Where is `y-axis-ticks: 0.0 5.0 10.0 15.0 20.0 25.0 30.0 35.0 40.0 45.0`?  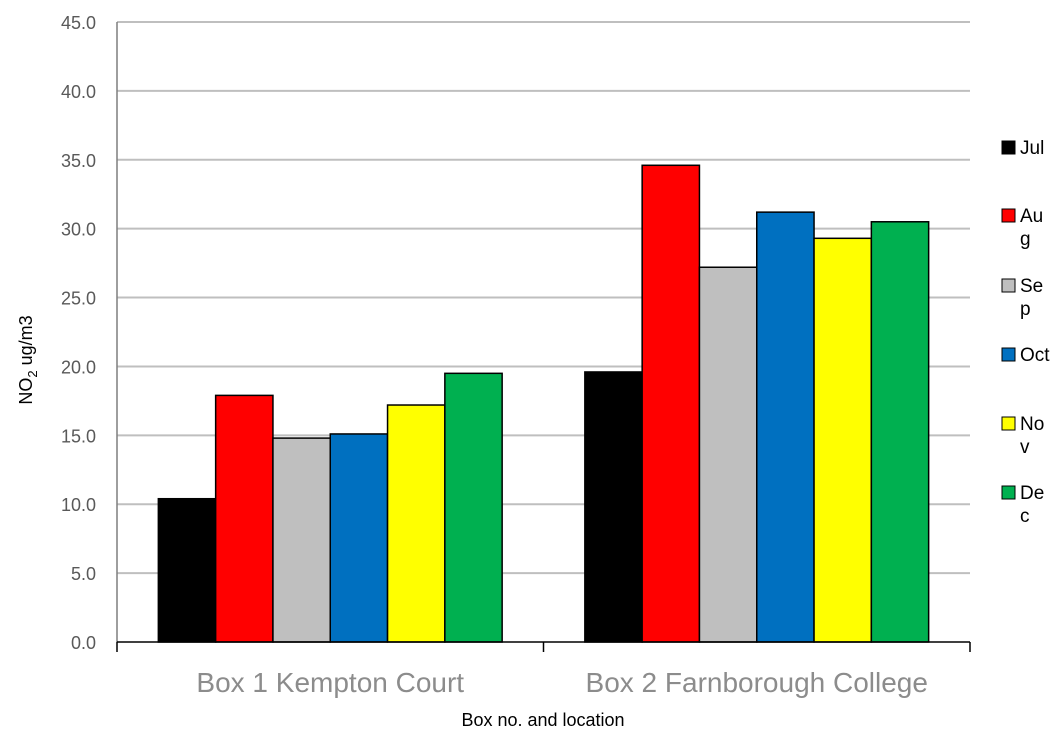 y-axis-ticks: 0.0 5.0 10.0 15.0 20.0 25.0 30.0 35.0 40.0 45.0 is located at coordinates (78, 333).